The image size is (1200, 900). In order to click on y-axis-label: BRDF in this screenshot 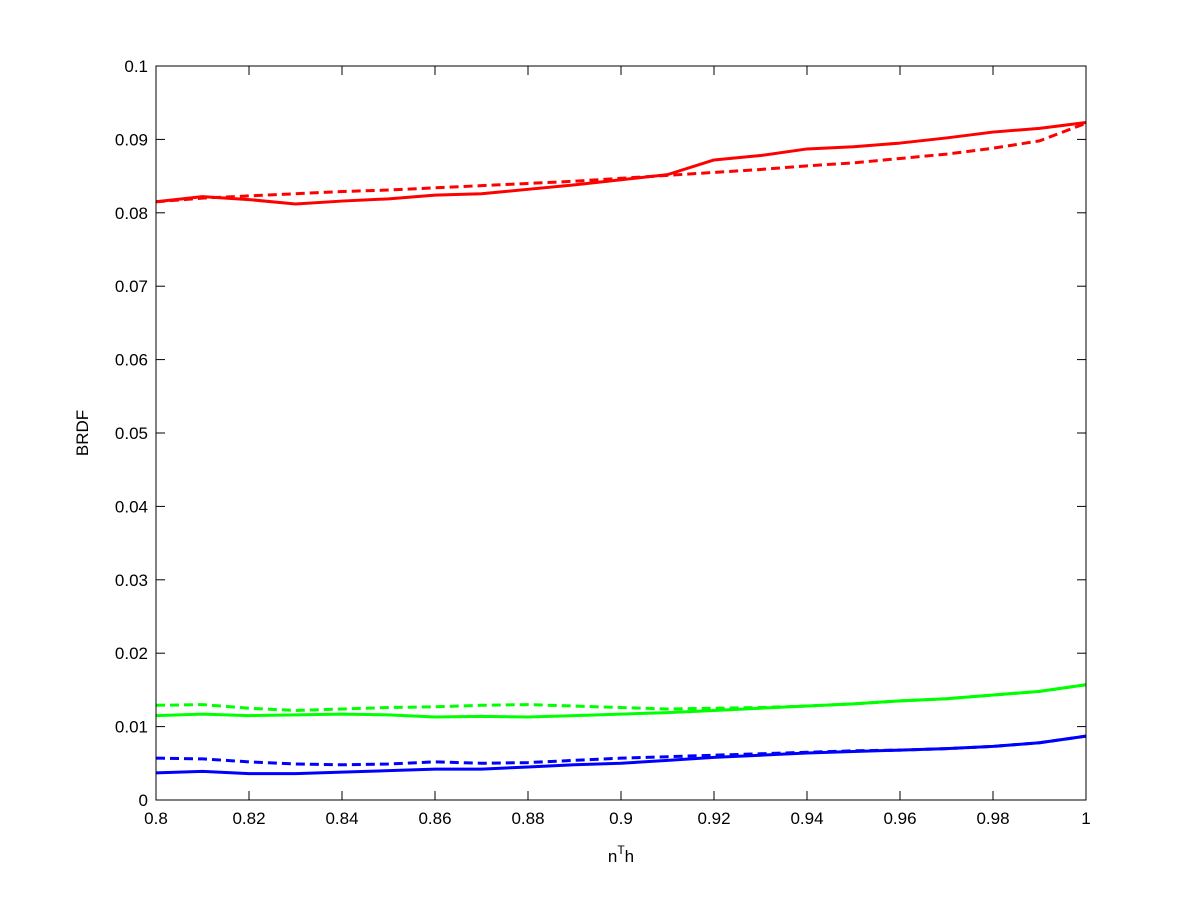, I will do `click(82, 433)`.